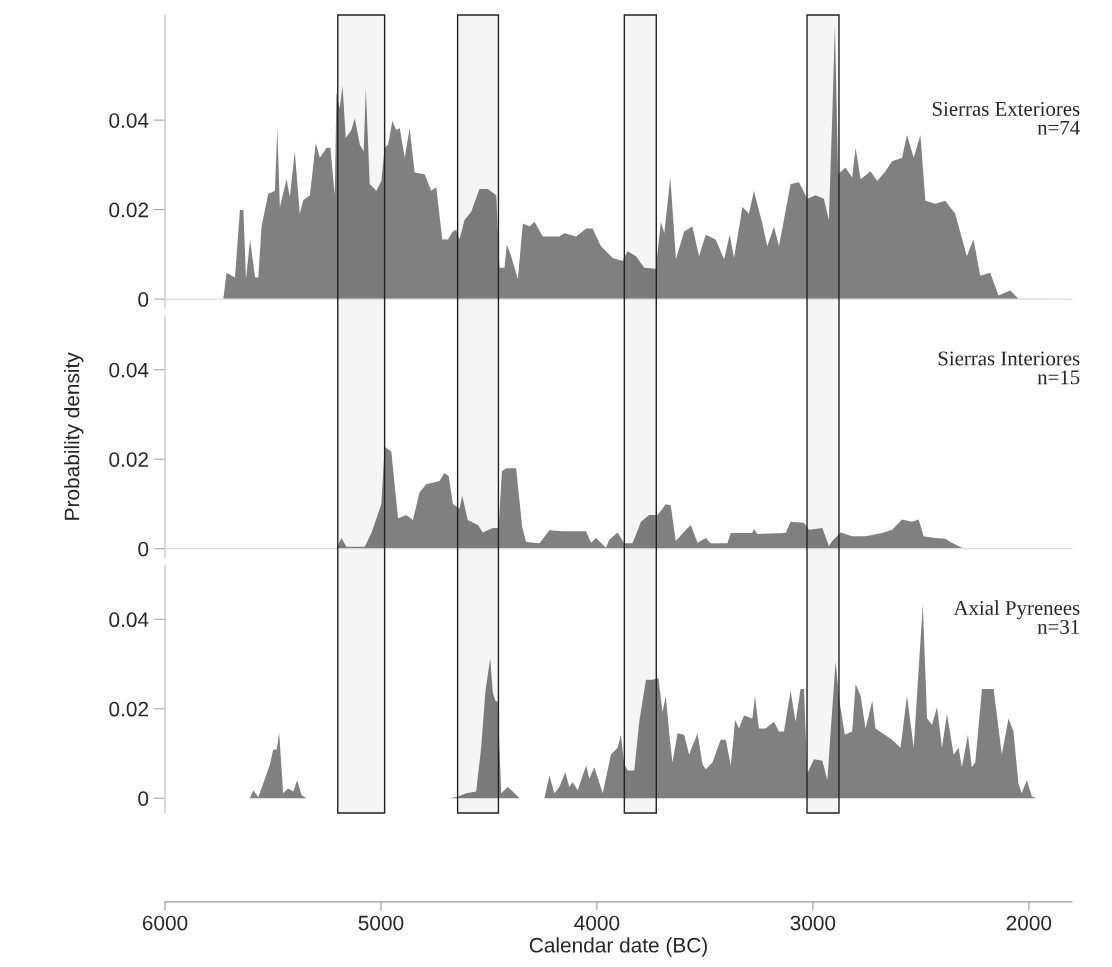 The image size is (1112, 967). I want to click on x-tick-label: 3000, so click(813, 923).